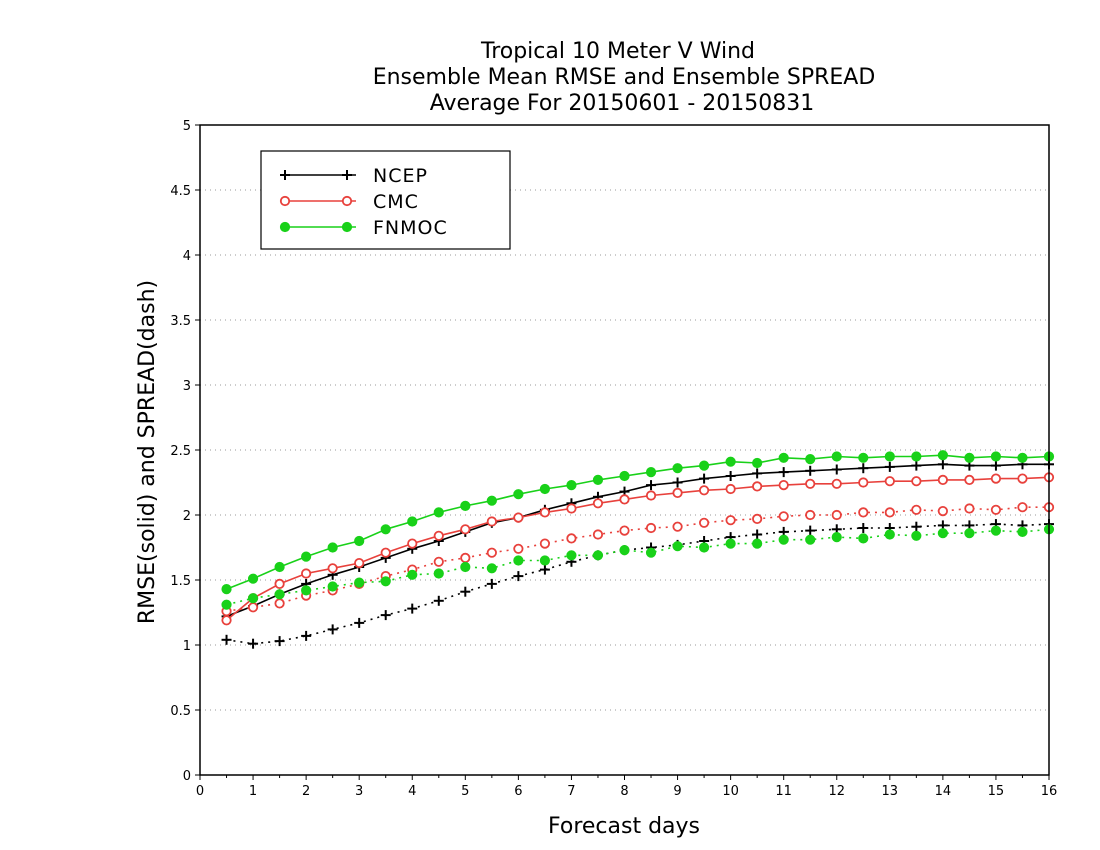 This screenshot has width=1100, height=850. I want to click on chart-title-line-1: Tropical 10 Meter V Wind, so click(617, 51).